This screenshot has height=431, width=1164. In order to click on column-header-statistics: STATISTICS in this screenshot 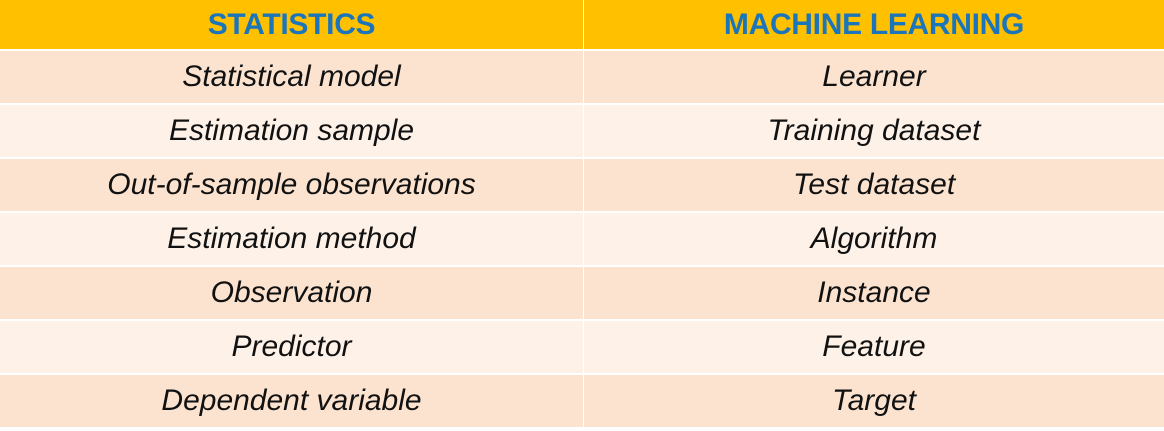, I will do `click(292, 25)`.